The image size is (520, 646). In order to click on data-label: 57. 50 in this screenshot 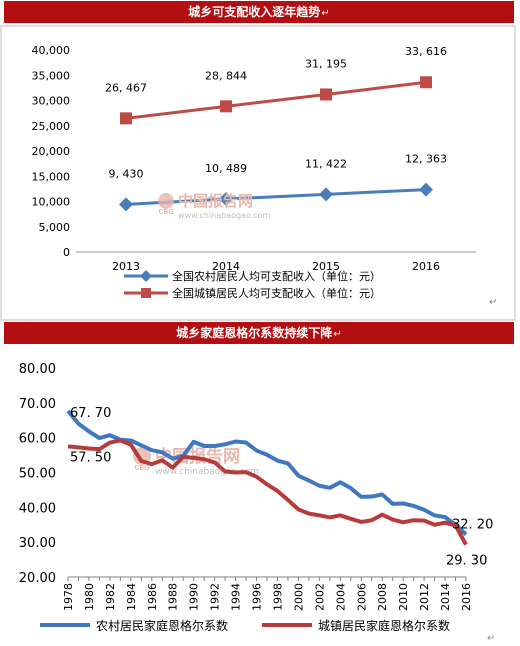, I will do `click(90, 457)`.